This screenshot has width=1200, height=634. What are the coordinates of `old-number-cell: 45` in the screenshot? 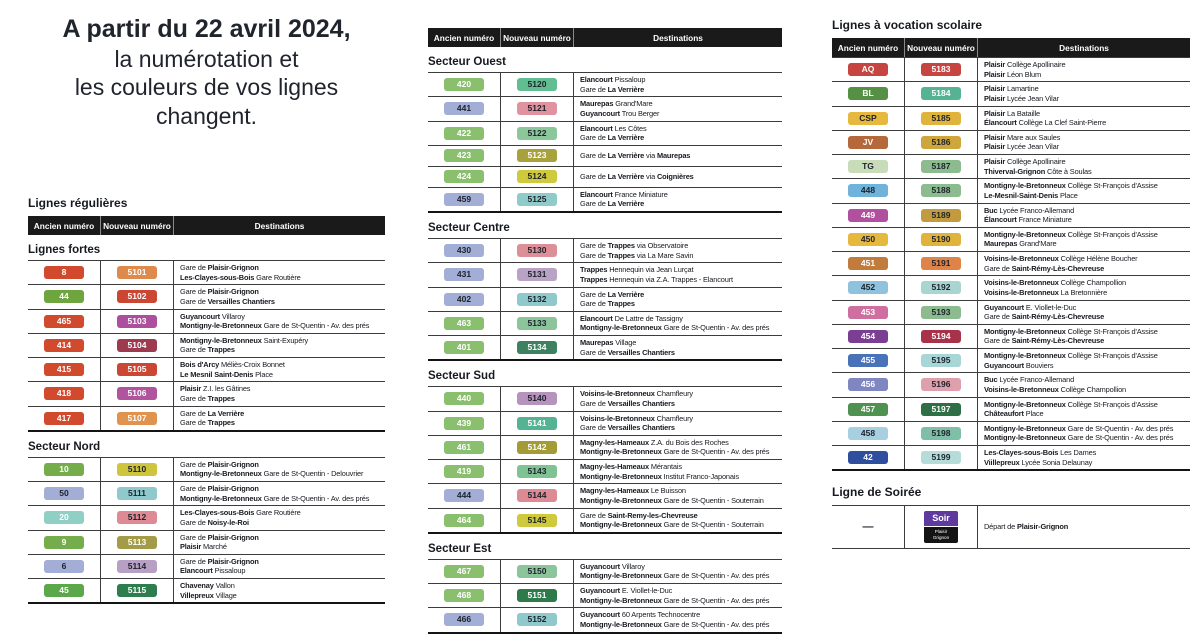 It's located at (64, 591).